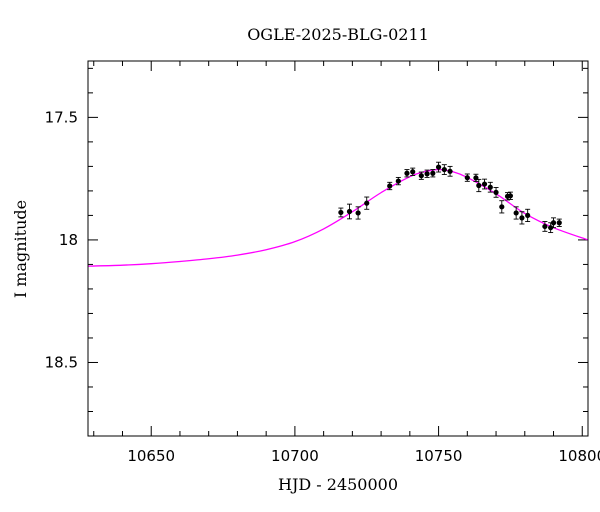 The width and height of the screenshot is (600, 512). Describe the element at coordinates (579, 456) in the screenshot. I see `x-tick-label: 10800` at that location.